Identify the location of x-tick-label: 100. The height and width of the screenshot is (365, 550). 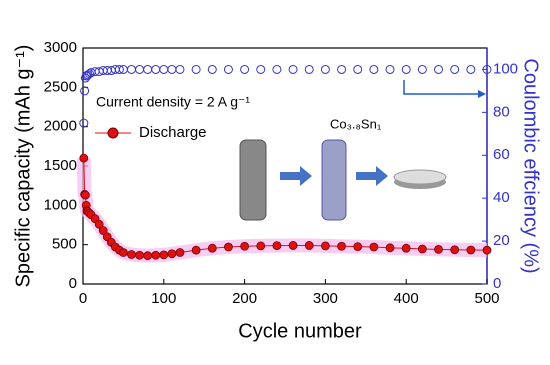
(163, 298).